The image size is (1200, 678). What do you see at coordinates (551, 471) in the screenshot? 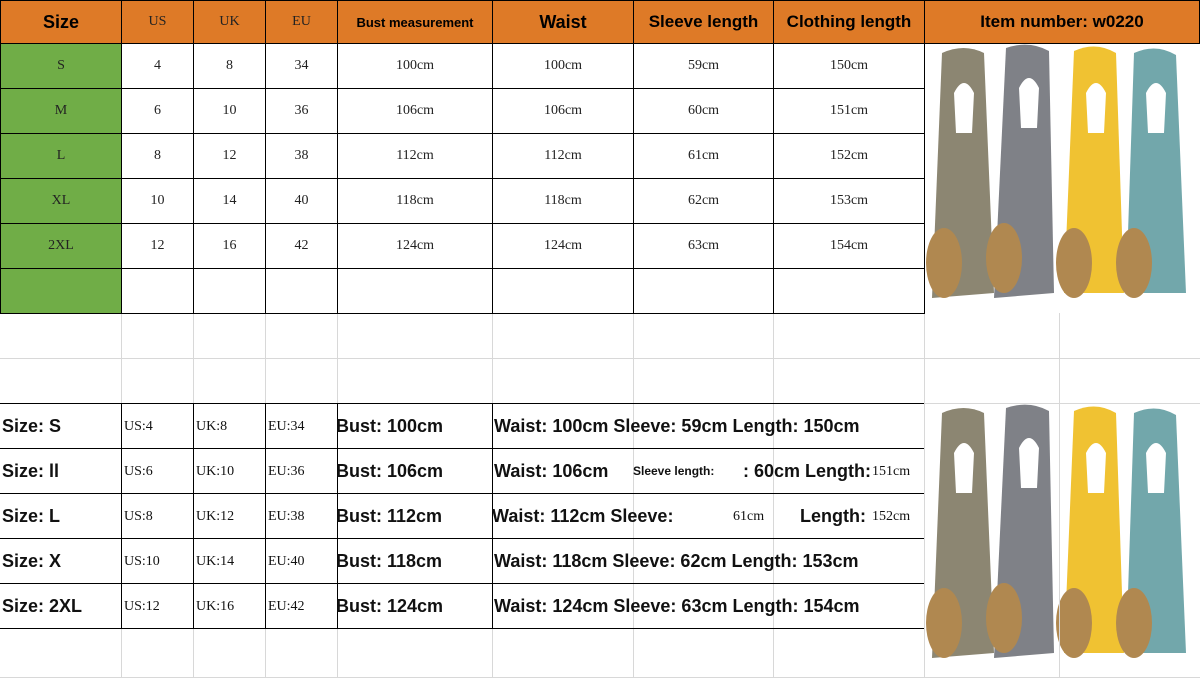
I see `summary-text: Waist: 106cm` at bounding box center [551, 471].